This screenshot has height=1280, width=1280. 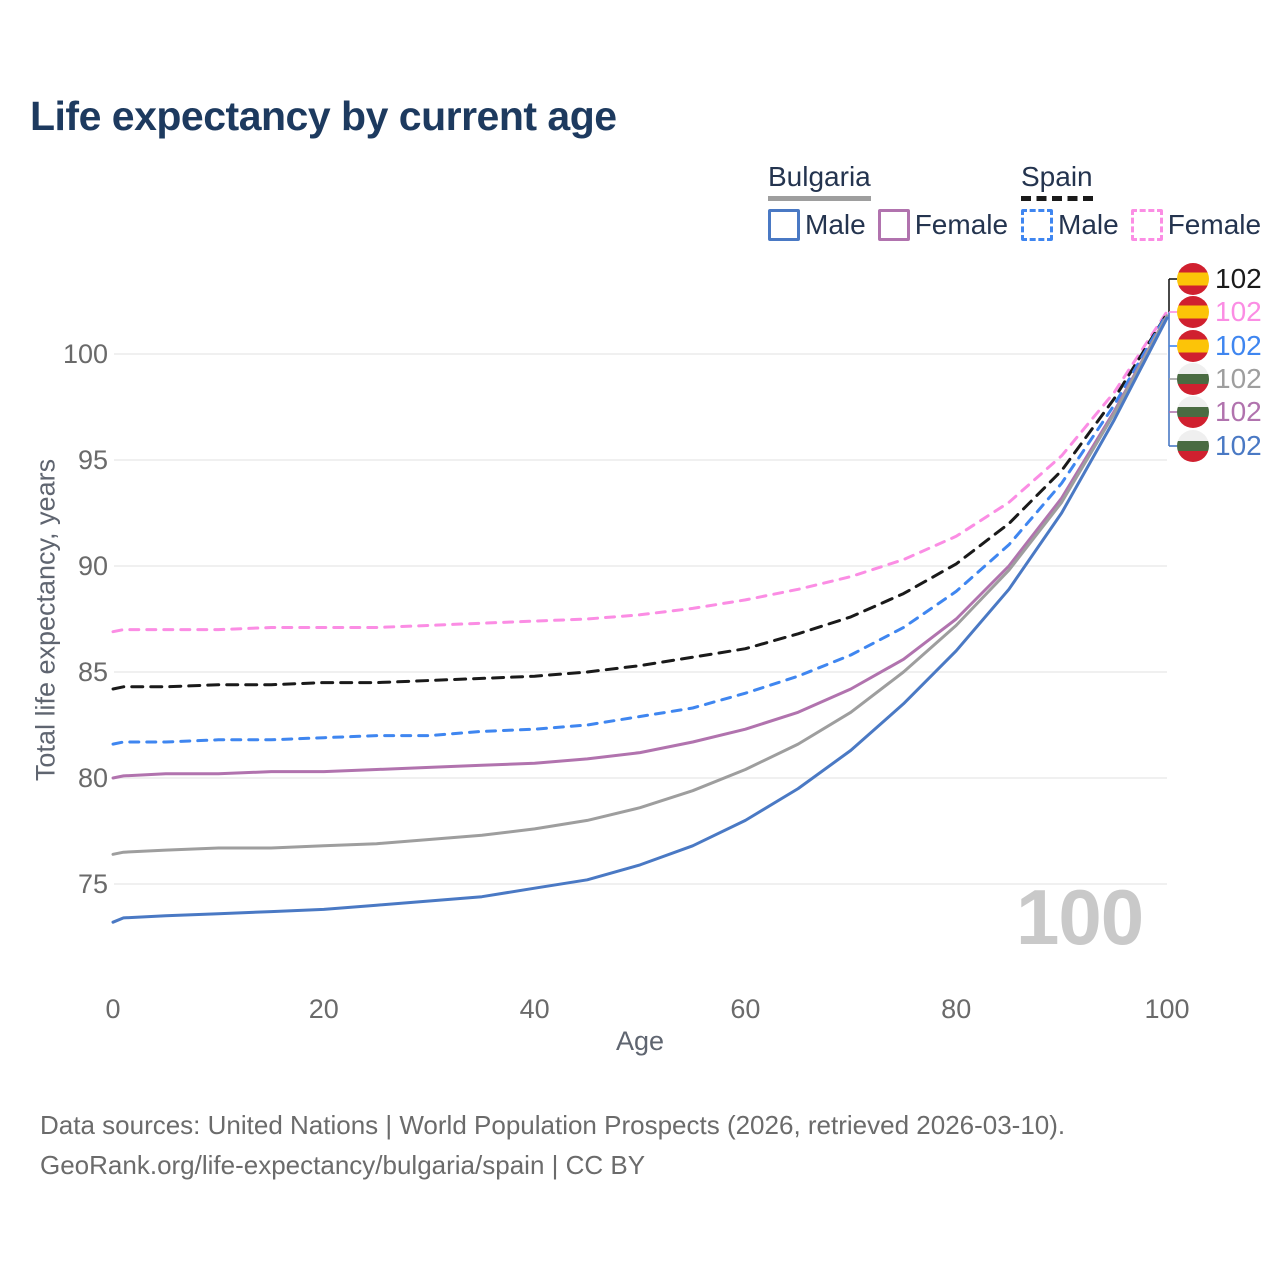 I want to click on legend-item-spain-male: Male, so click(x=1070, y=225).